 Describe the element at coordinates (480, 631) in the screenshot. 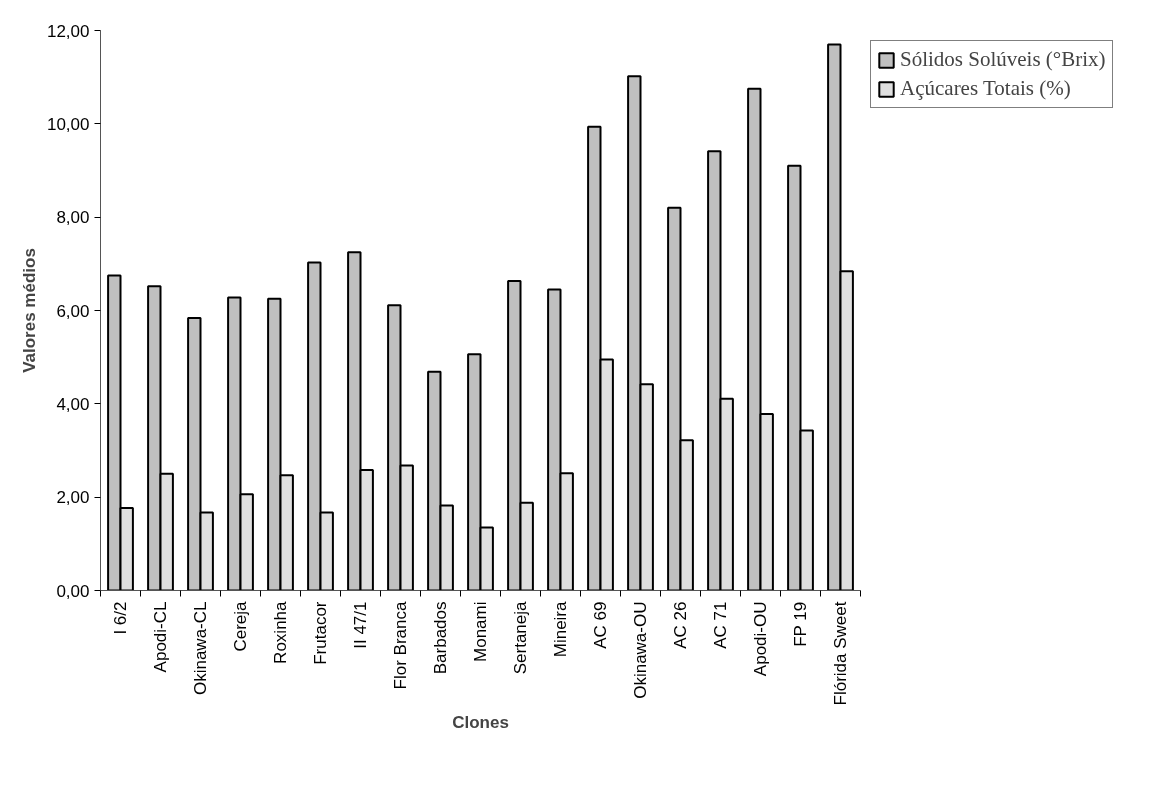

I see `x-tick-label: Monami` at that location.